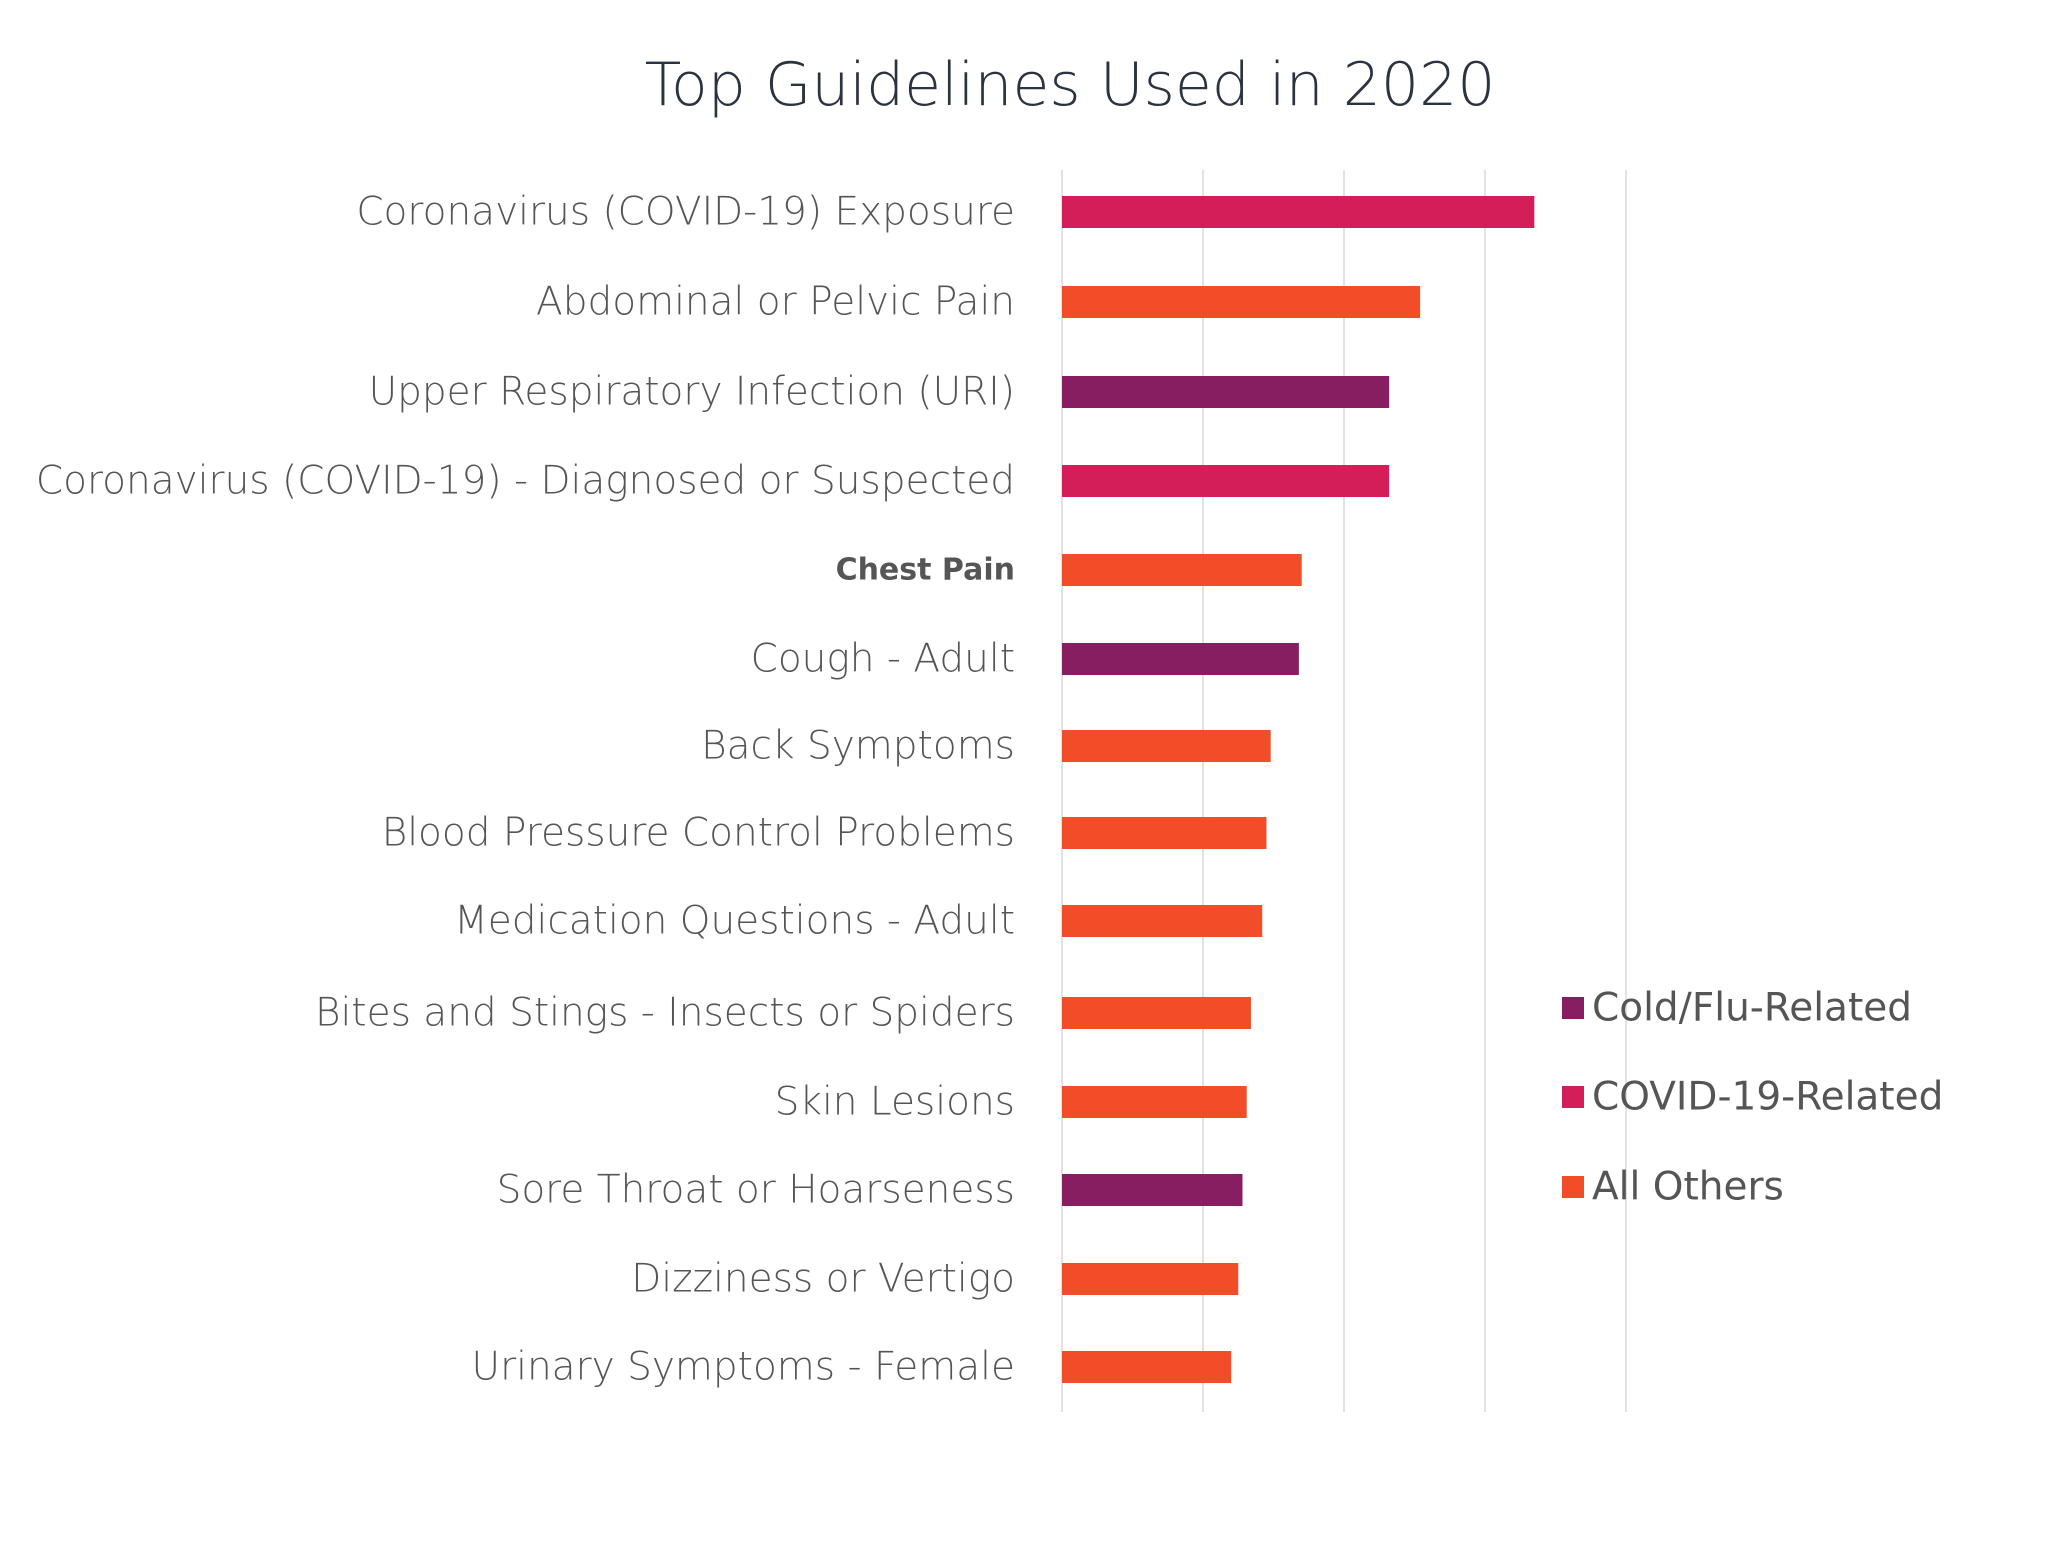 This screenshot has width=2048, height=1564. What do you see at coordinates (823, 1279) in the screenshot?
I see `category-label: Dizziness or Vertigo` at bounding box center [823, 1279].